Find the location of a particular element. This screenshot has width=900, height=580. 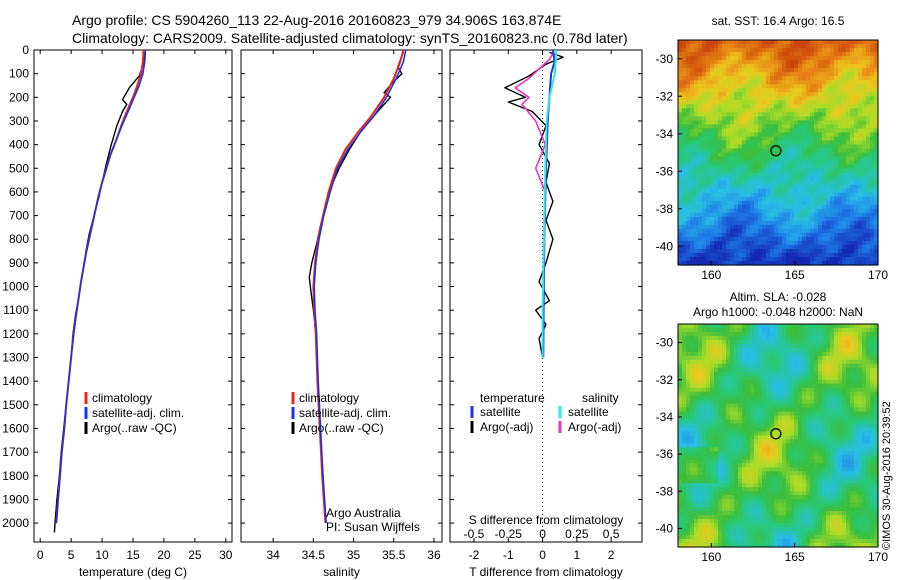

x-tick-label: 35 is located at coordinates (354, 555).